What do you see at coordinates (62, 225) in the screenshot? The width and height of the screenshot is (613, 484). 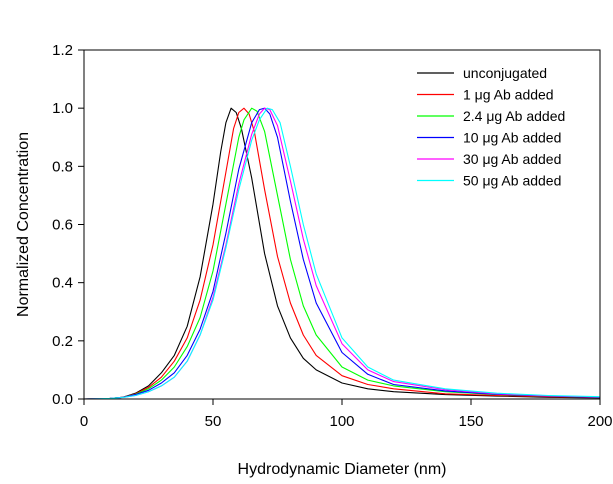 I see `y-tick-label: 0.6` at bounding box center [62, 225].